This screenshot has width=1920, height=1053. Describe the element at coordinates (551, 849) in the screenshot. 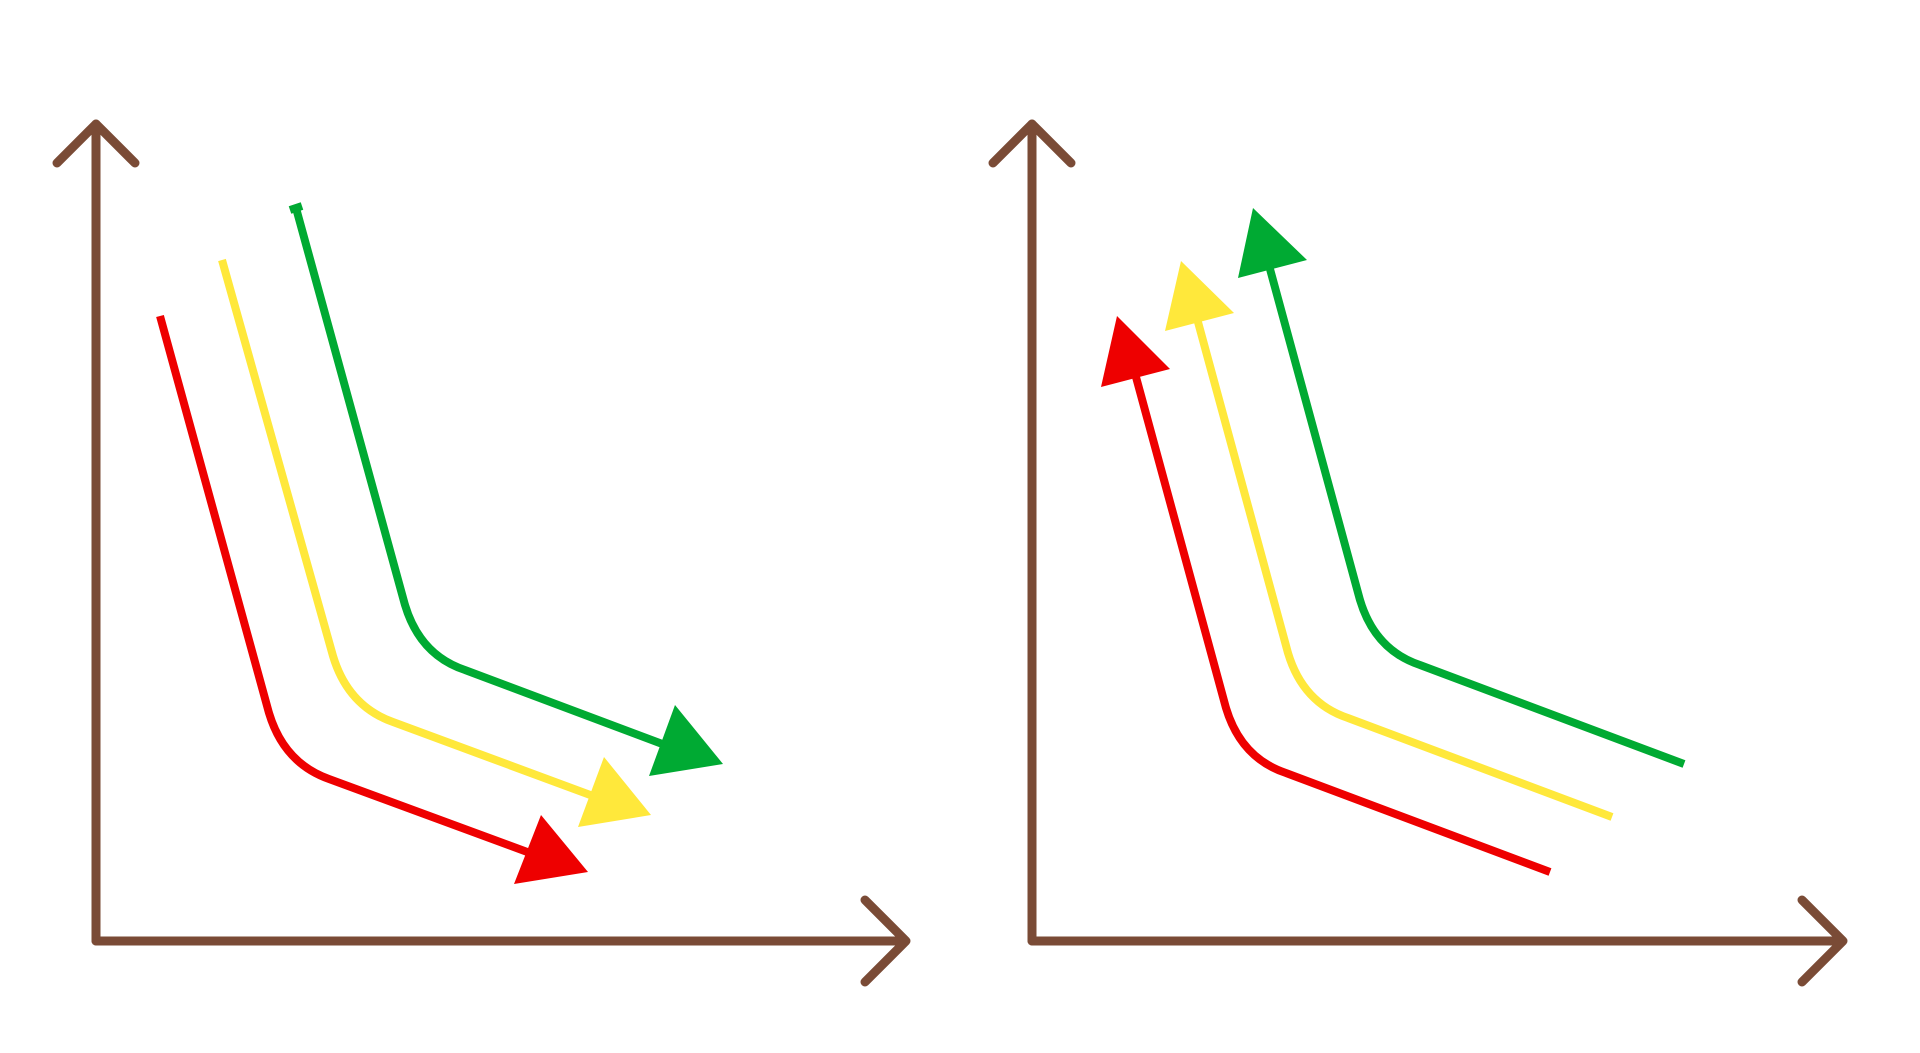

I see `left-arrowhead-red` at that location.